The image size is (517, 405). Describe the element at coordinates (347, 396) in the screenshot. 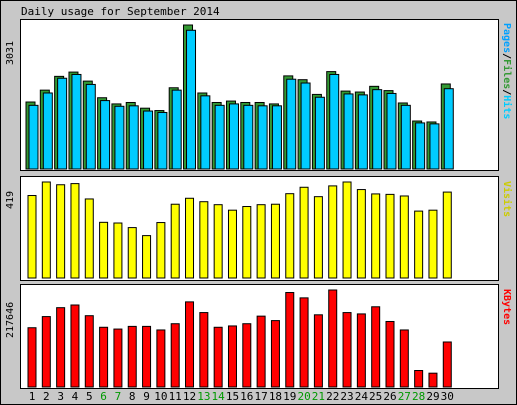

I see `day-label-23: 23` at that location.